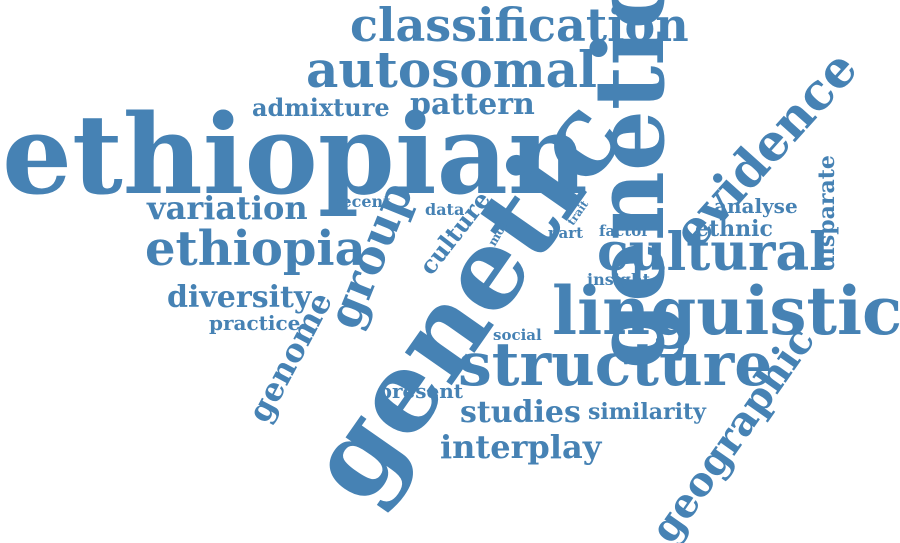 Image resolution: width=900 pixels, height=543 pixels. What do you see at coordinates (255, 249) in the screenshot?
I see `word-ethiopia: ethiopia` at bounding box center [255, 249].